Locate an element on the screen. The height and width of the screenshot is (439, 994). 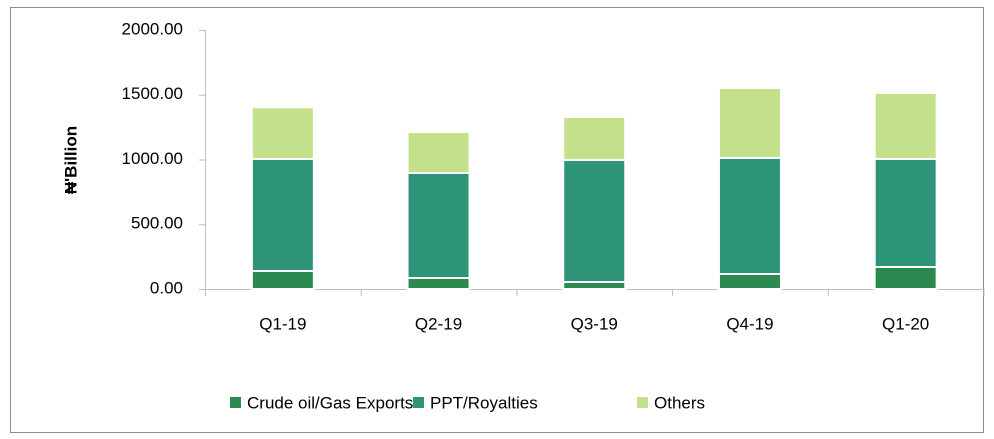
y-tick-label: 1000.00 is located at coordinates (152, 158).